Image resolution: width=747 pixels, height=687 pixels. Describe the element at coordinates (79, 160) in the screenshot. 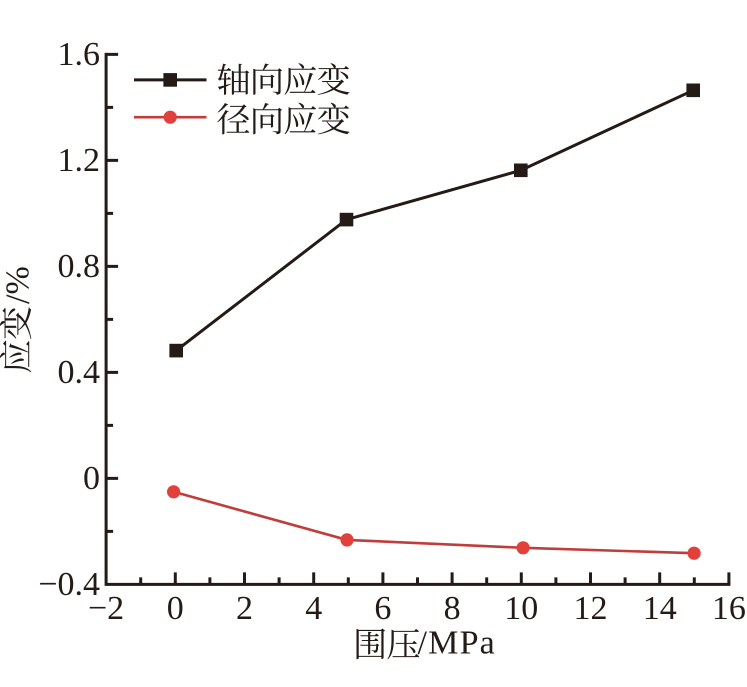

I see `svg-text: 1.2` at that location.